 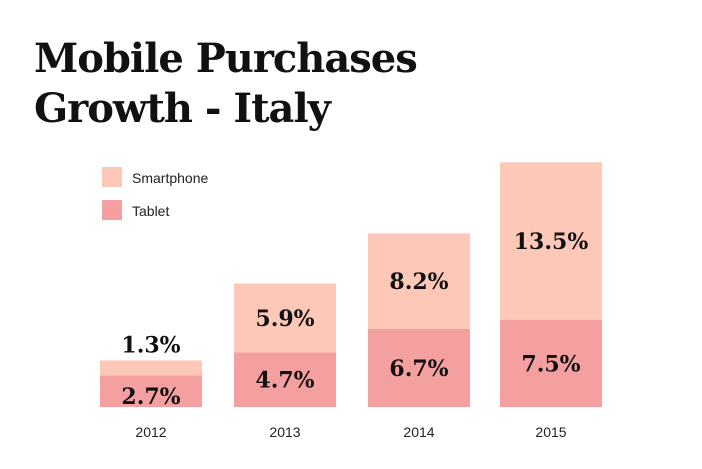 I want to click on bar-tablet-2015, so click(x=551, y=363).